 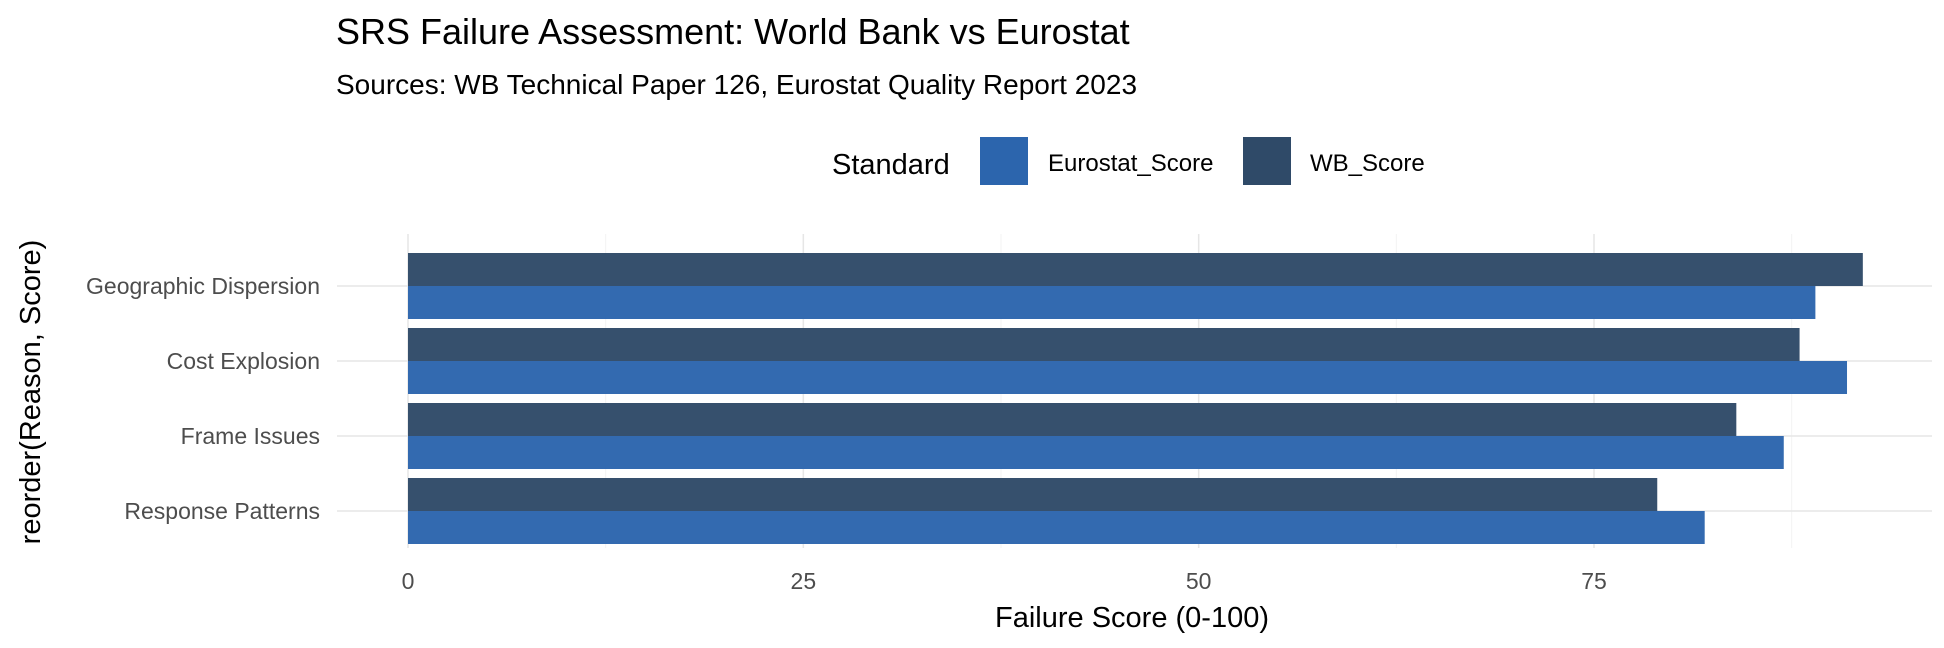 I want to click on legend: Standard Eurostat_Score WB_Score, so click(x=1128, y=161).